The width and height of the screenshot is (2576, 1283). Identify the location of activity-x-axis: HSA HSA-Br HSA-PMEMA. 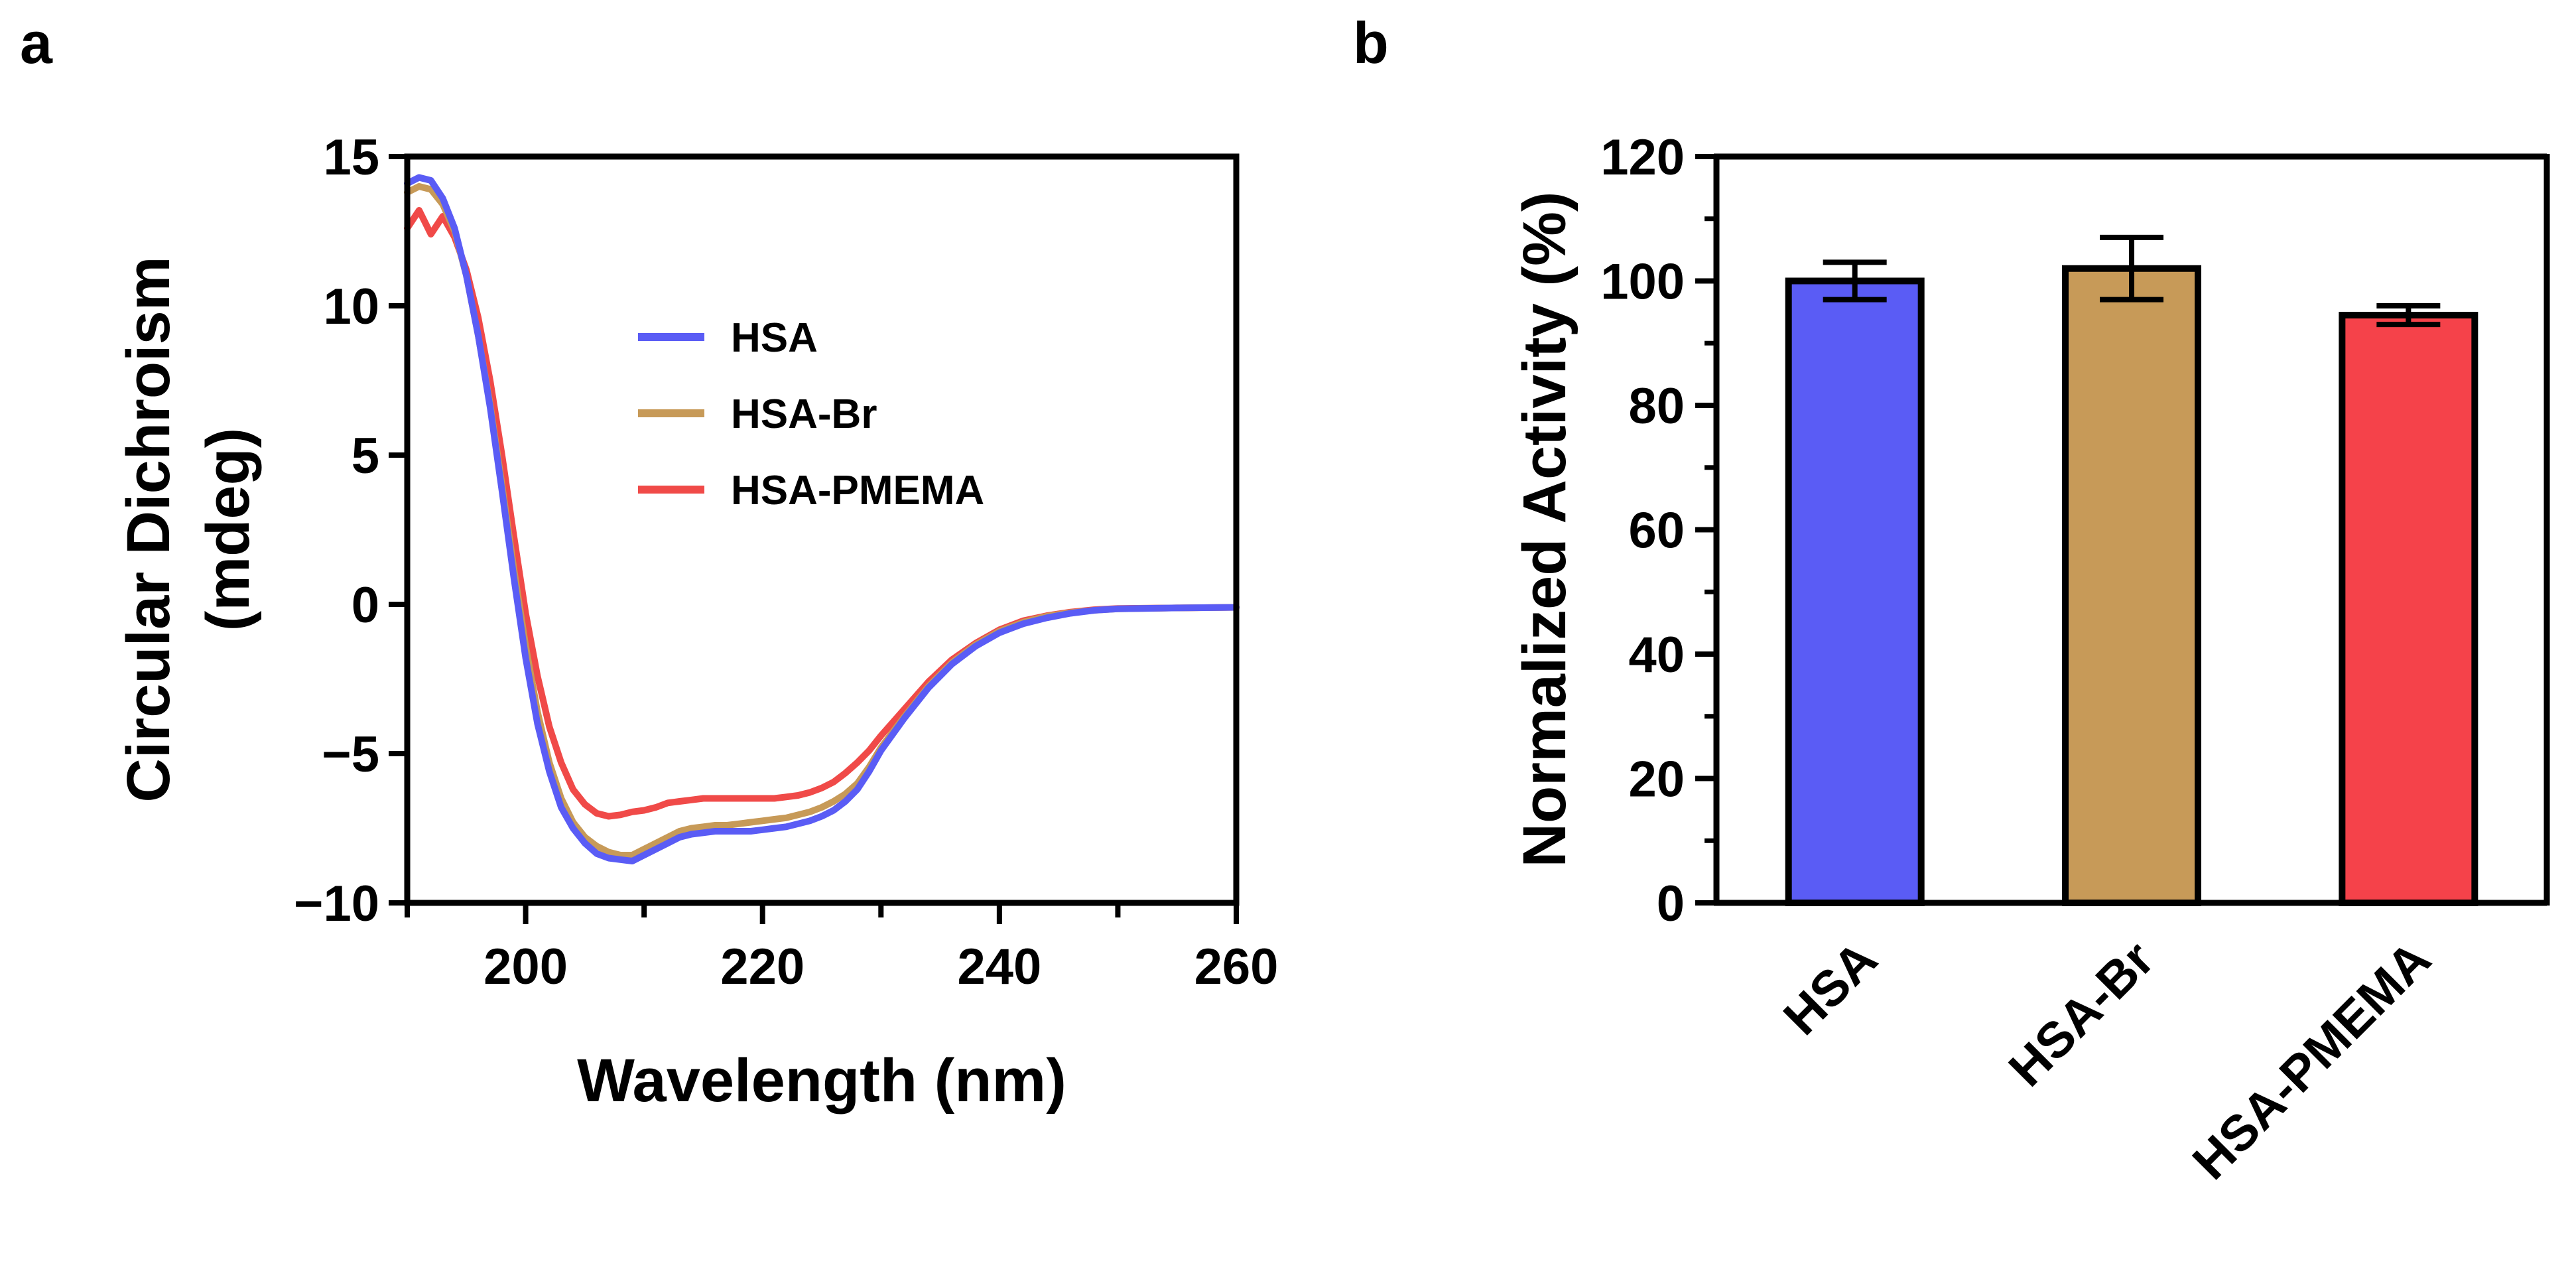
(2107, 1060).